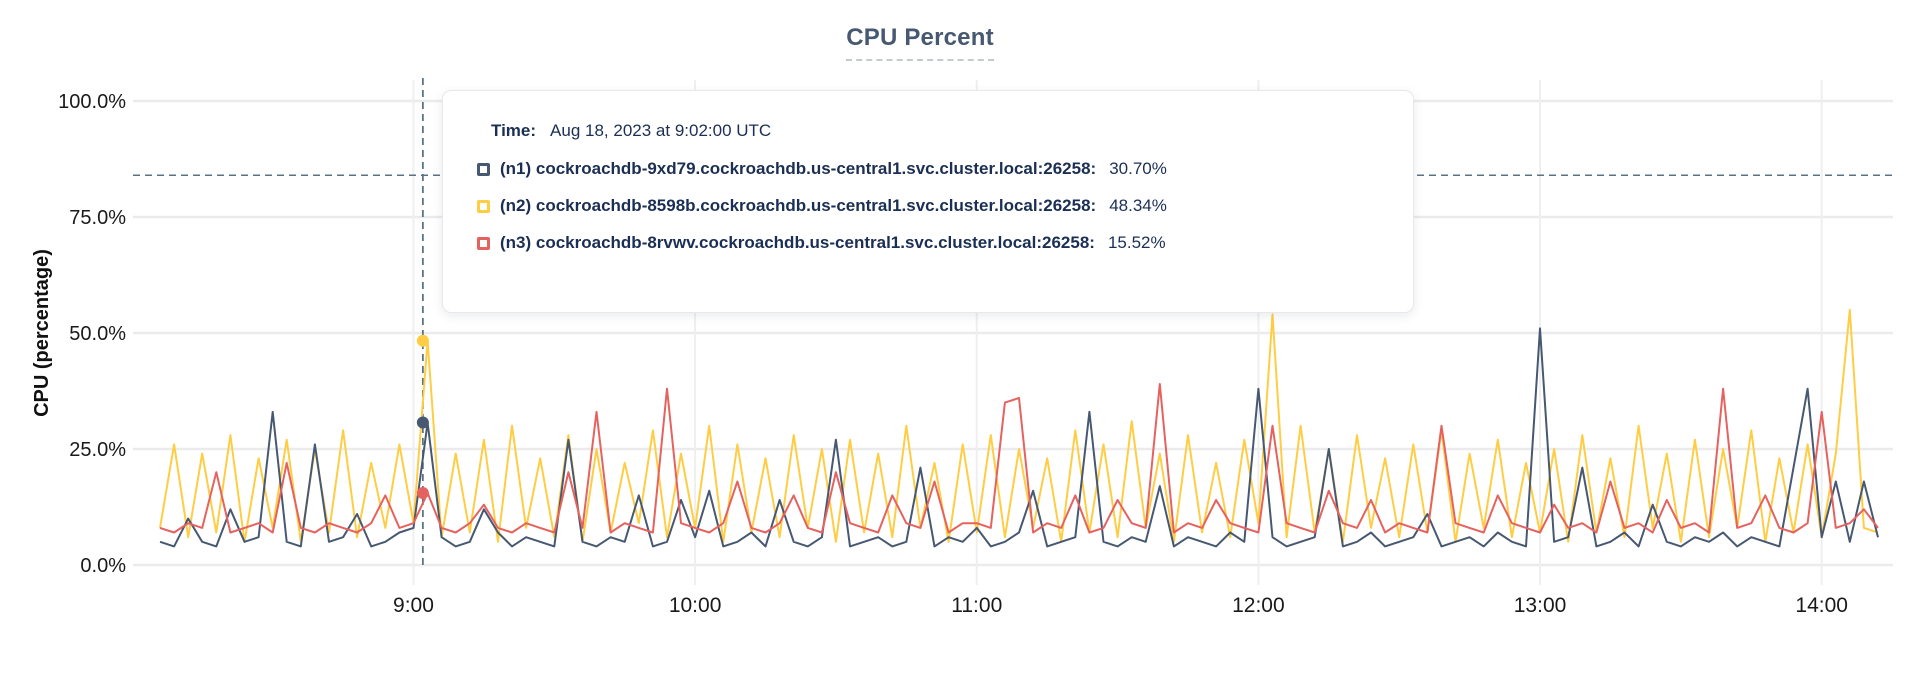 The image size is (1924, 694). I want to click on y-axis-title: CPU (percentage), so click(42, 333).